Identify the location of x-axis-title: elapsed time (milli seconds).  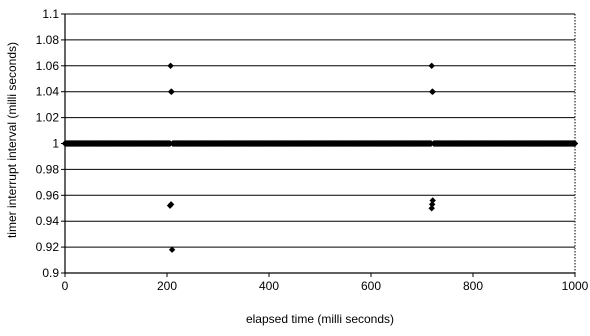
(320, 319).